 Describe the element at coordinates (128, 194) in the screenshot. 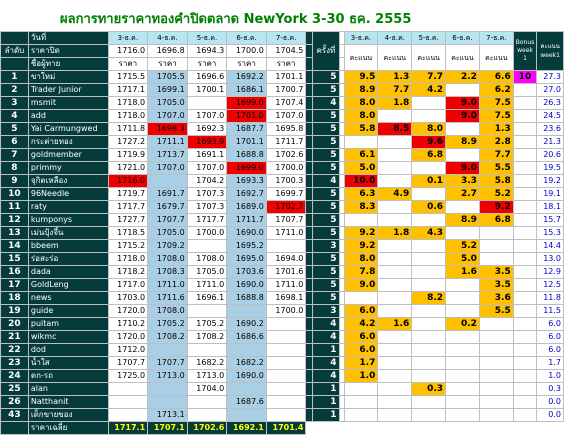

I see `price-guess: 1719.7` at that location.